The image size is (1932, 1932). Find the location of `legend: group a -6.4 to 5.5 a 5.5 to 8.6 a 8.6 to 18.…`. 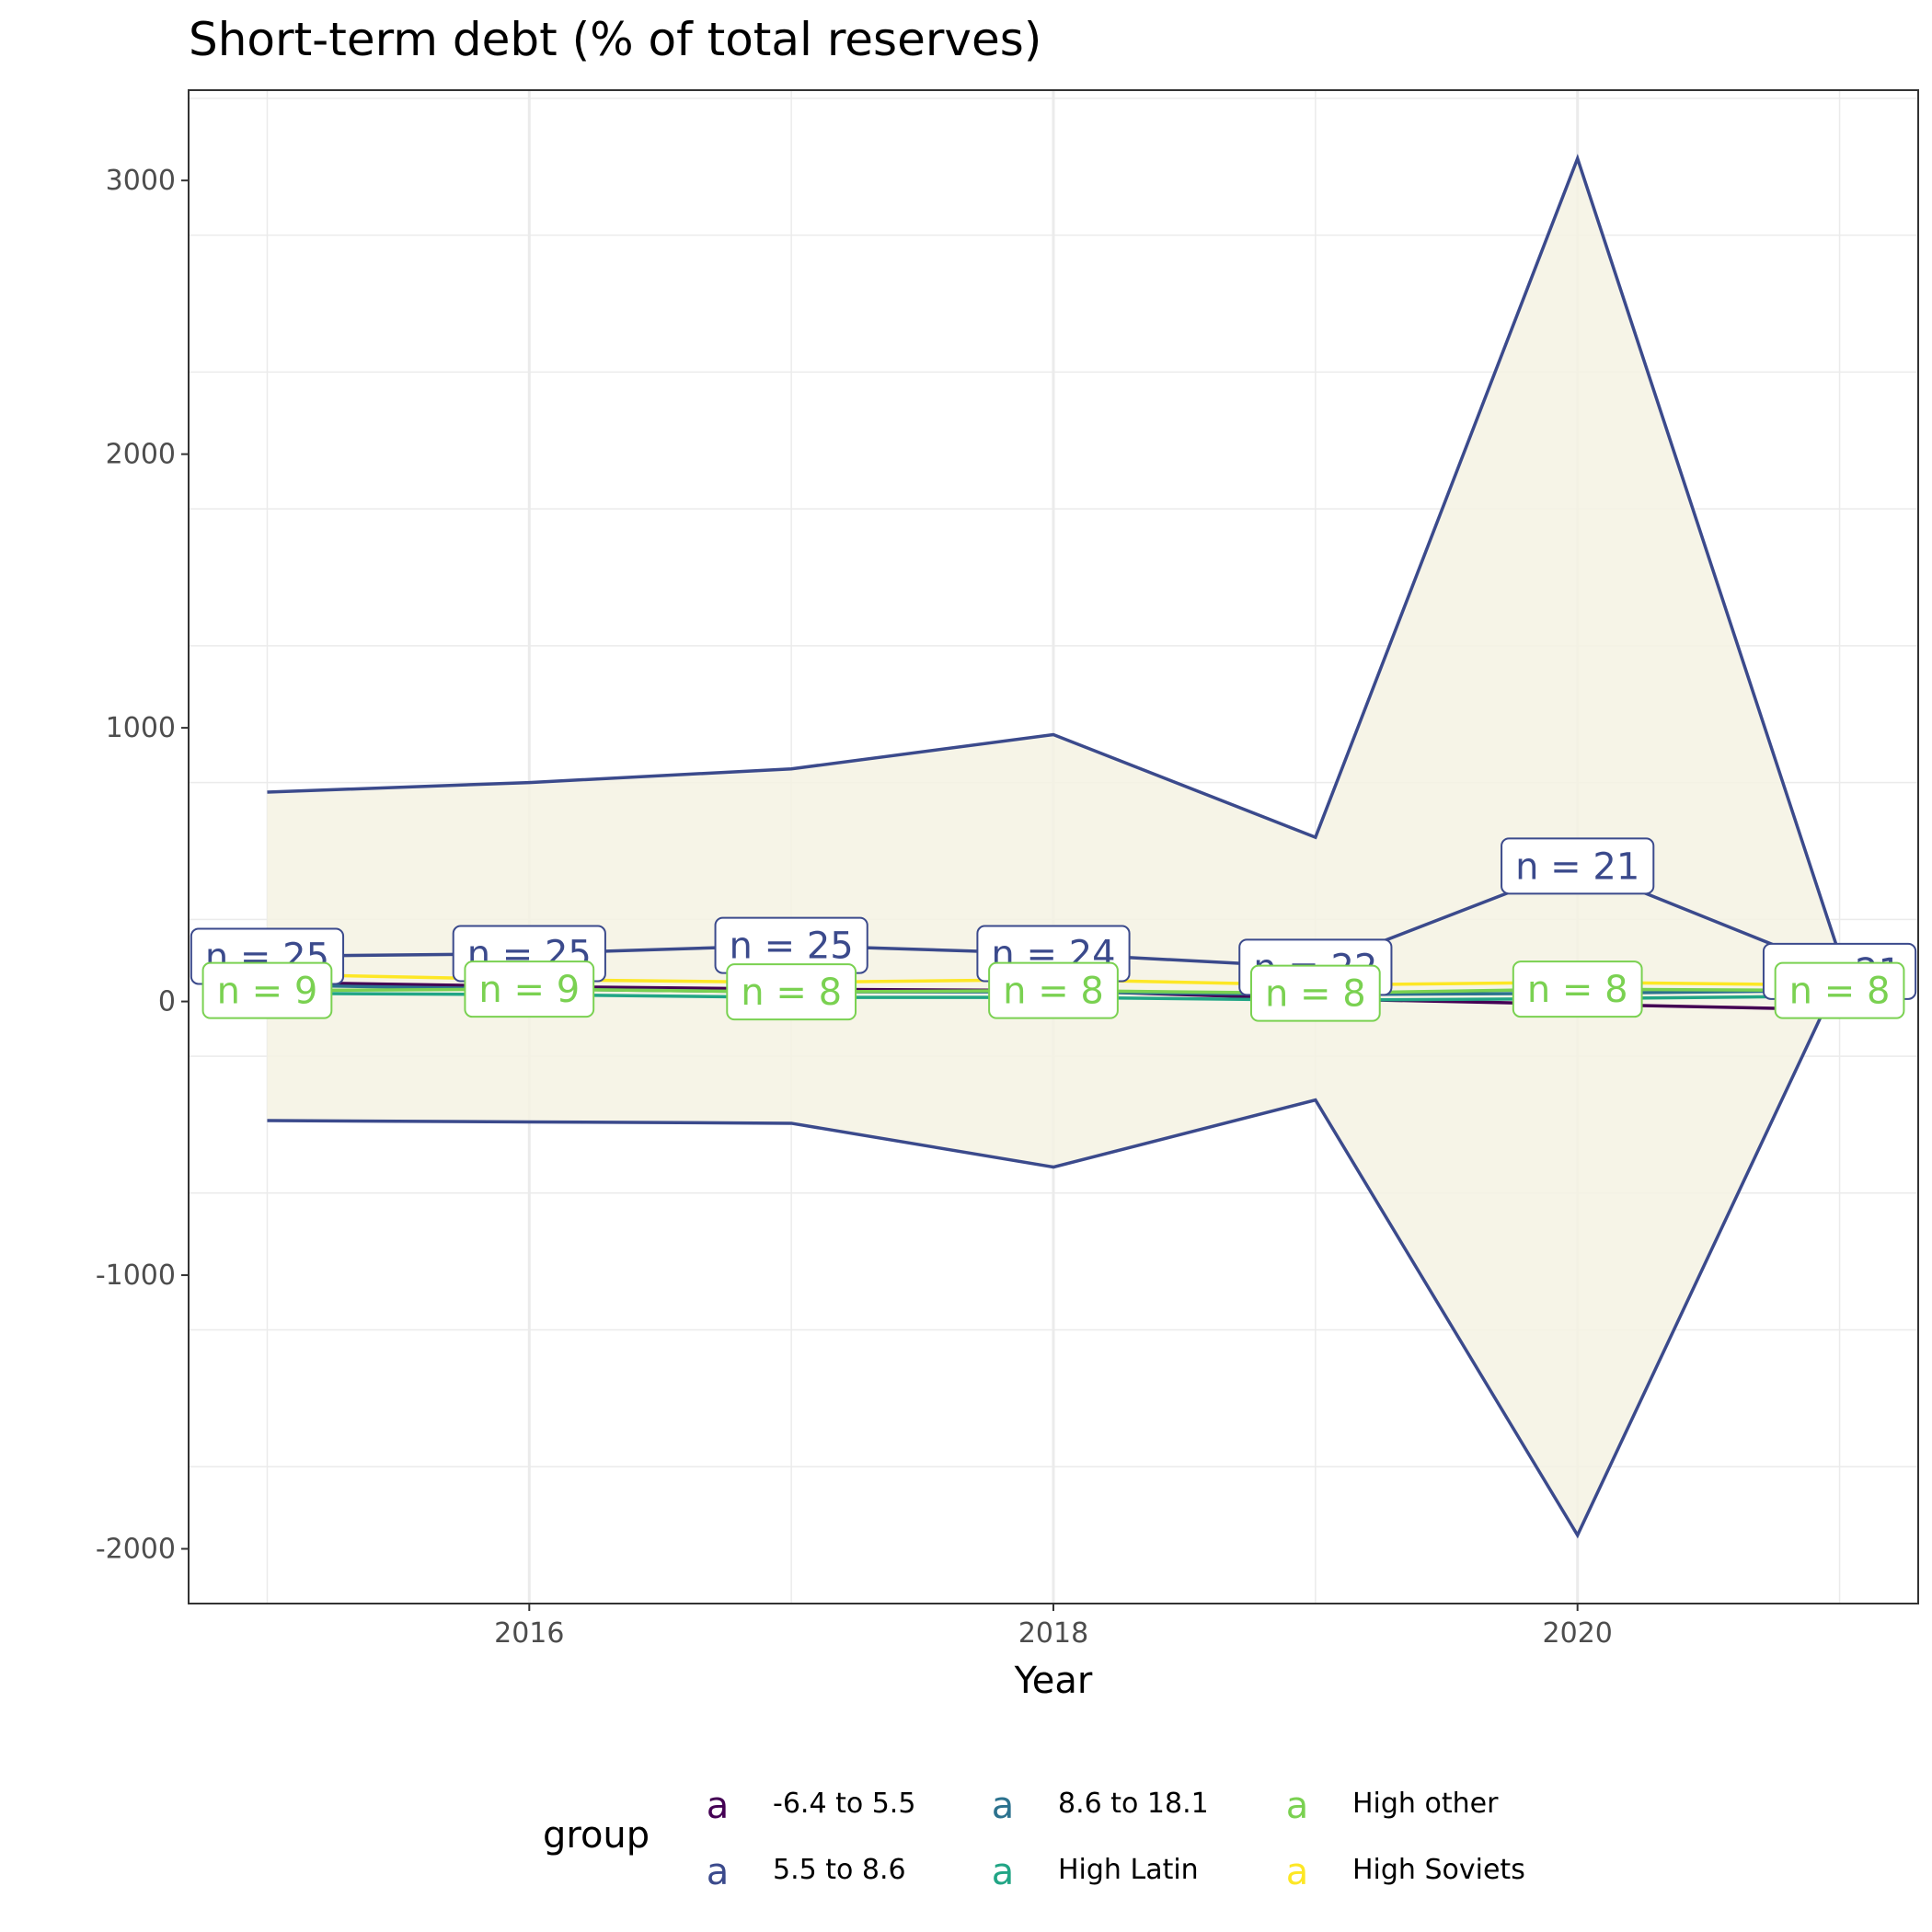

legend: group a -6.4 to 5.5 a 5.5 to 8.6 a 8.6 to 18.… is located at coordinates (1034, 1839).